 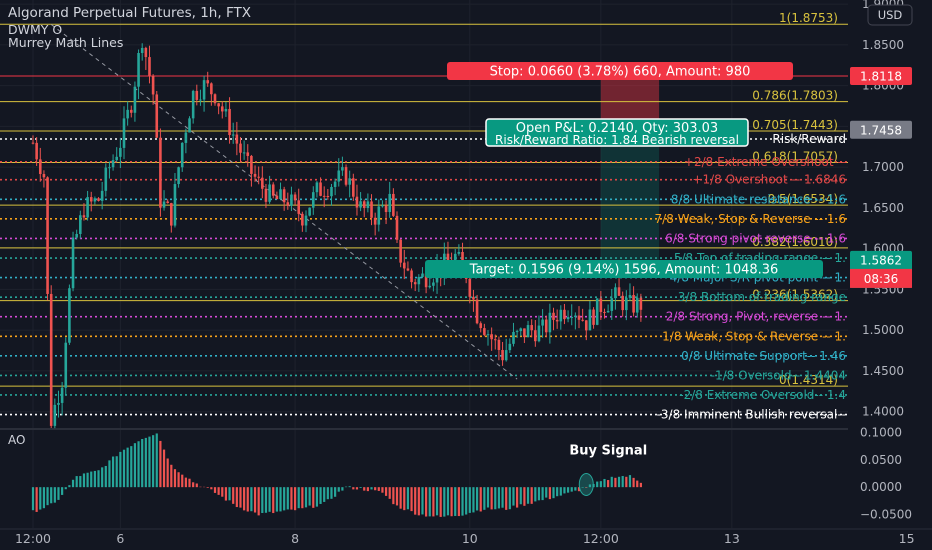 I want to click on stop-badge: Stop: 0.0660 (3.78%) 660, Amount: 980, so click(x=620, y=71).